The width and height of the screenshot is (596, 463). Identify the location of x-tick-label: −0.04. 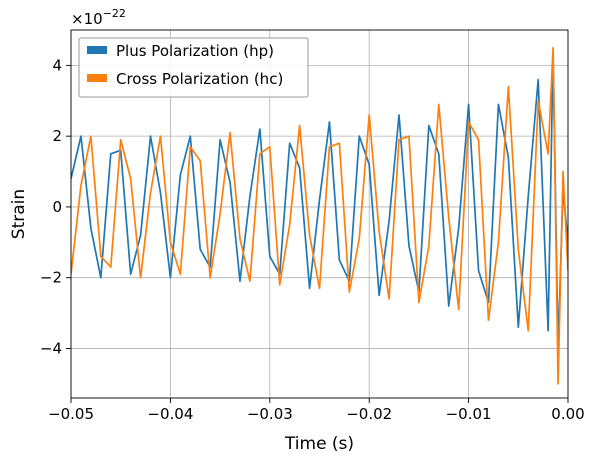
(170, 414).